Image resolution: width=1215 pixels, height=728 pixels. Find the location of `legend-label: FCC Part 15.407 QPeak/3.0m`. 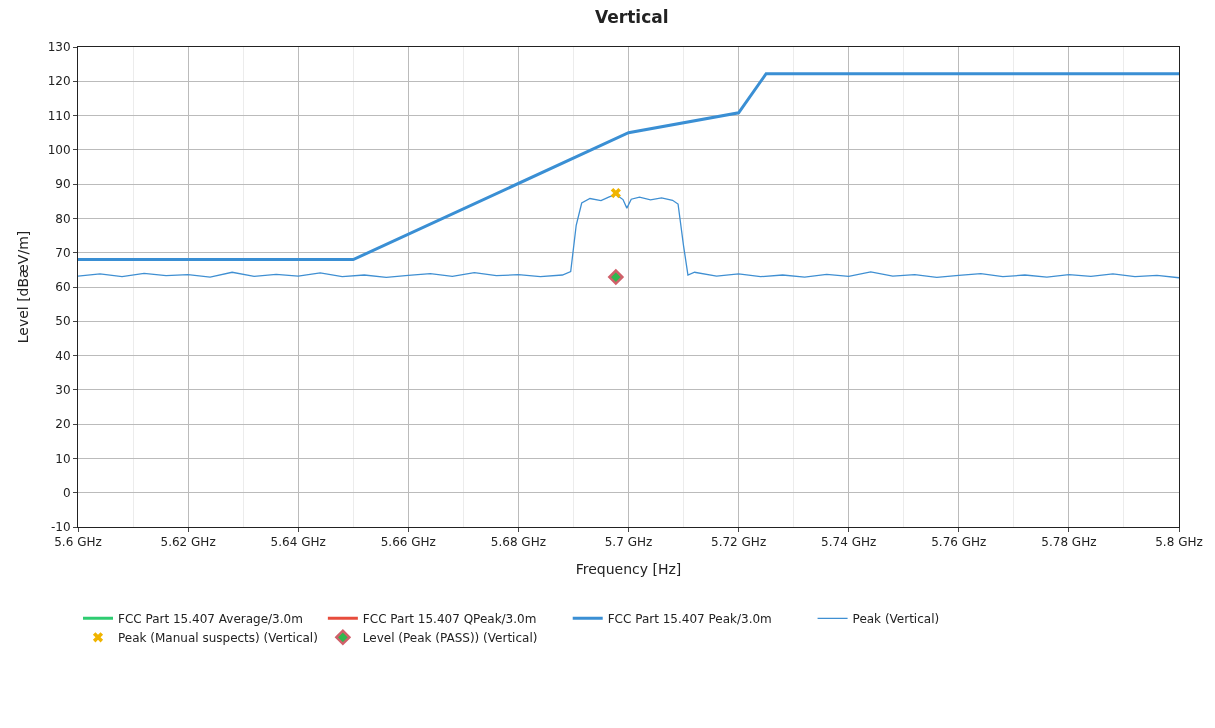

legend-label: FCC Part 15.407 QPeak/3.0m is located at coordinates (449, 618).